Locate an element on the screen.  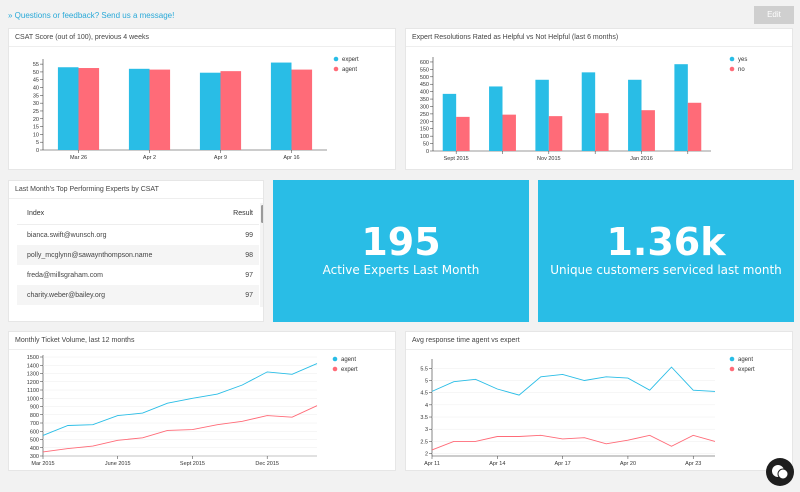
ticket-volume-title: Monthly Ticket Volume, last 12 months is located at coordinates (75, 340).